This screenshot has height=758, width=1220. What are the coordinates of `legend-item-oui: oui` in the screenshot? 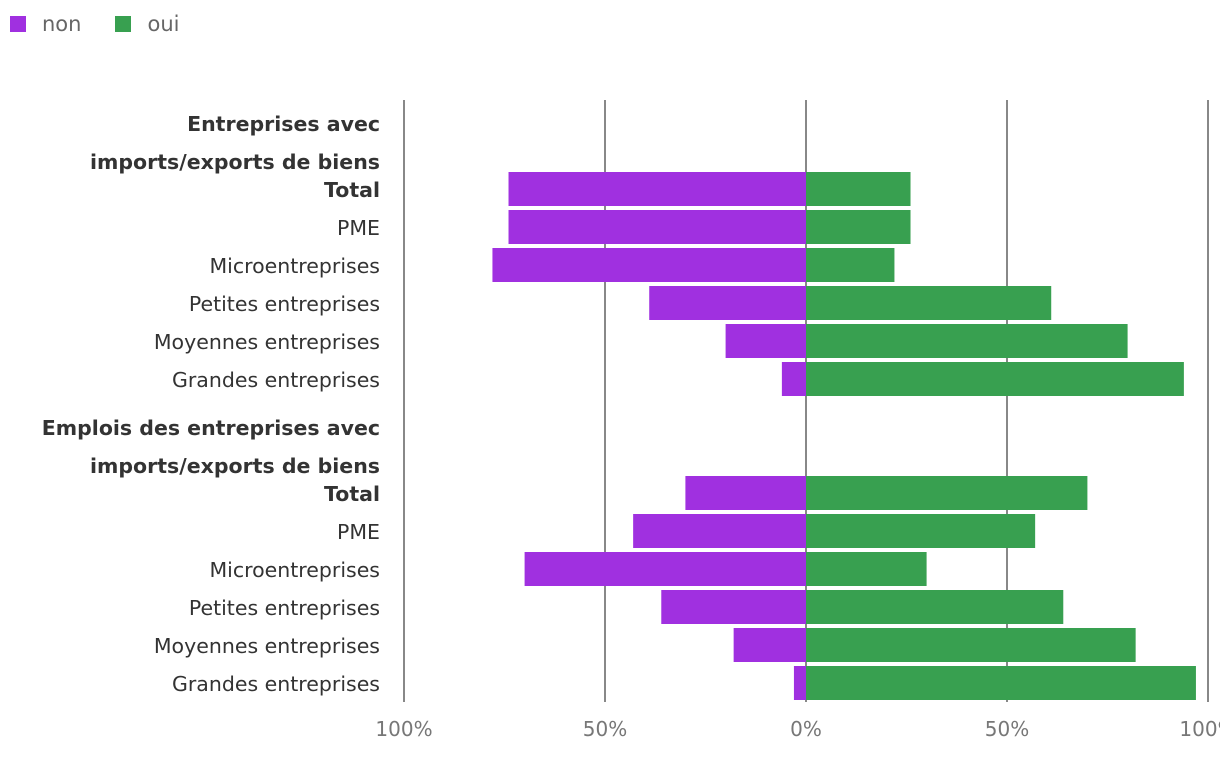 It's located at (147, 24).